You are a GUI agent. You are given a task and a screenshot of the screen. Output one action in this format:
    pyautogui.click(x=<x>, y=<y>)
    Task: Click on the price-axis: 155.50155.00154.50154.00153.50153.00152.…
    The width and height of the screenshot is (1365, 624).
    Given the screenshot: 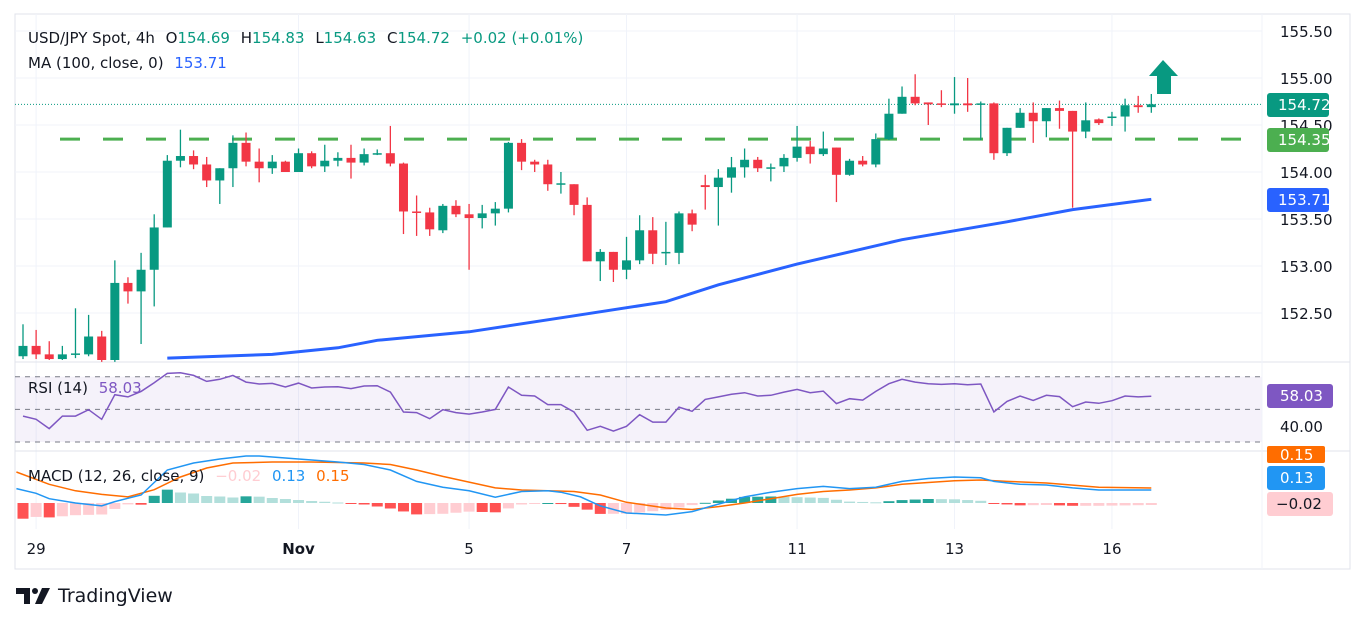 What is the action you would take?
    pyautogui.click(x=1306, y=173)
    